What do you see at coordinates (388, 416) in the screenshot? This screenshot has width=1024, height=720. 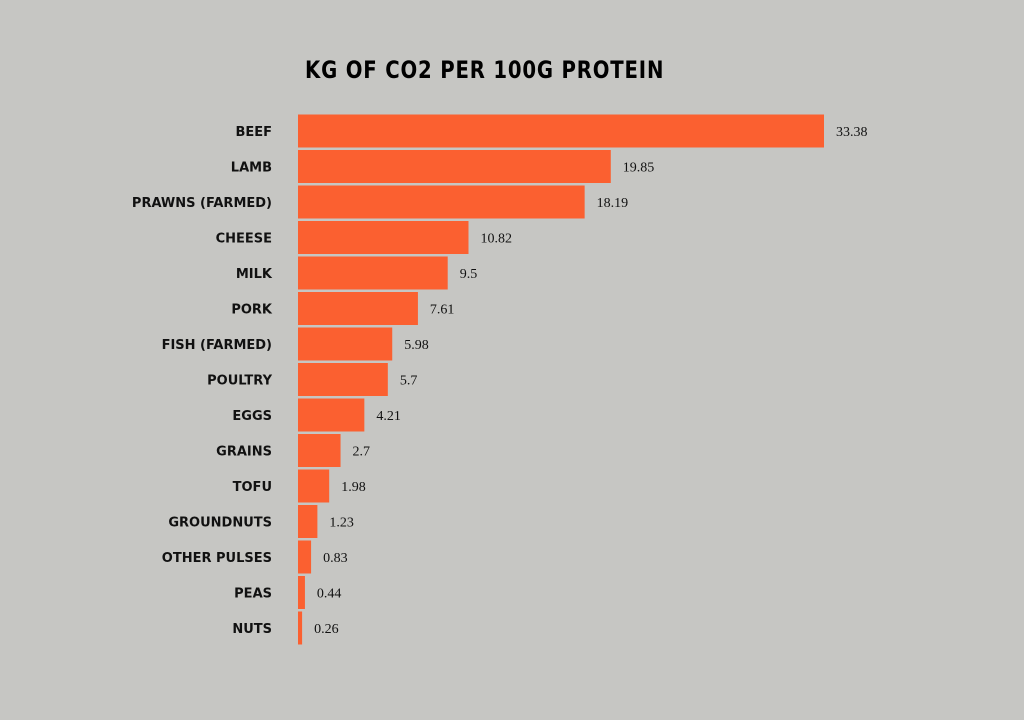 I see `value-label-eggs: 4.21` at bounding box center [388, 416].